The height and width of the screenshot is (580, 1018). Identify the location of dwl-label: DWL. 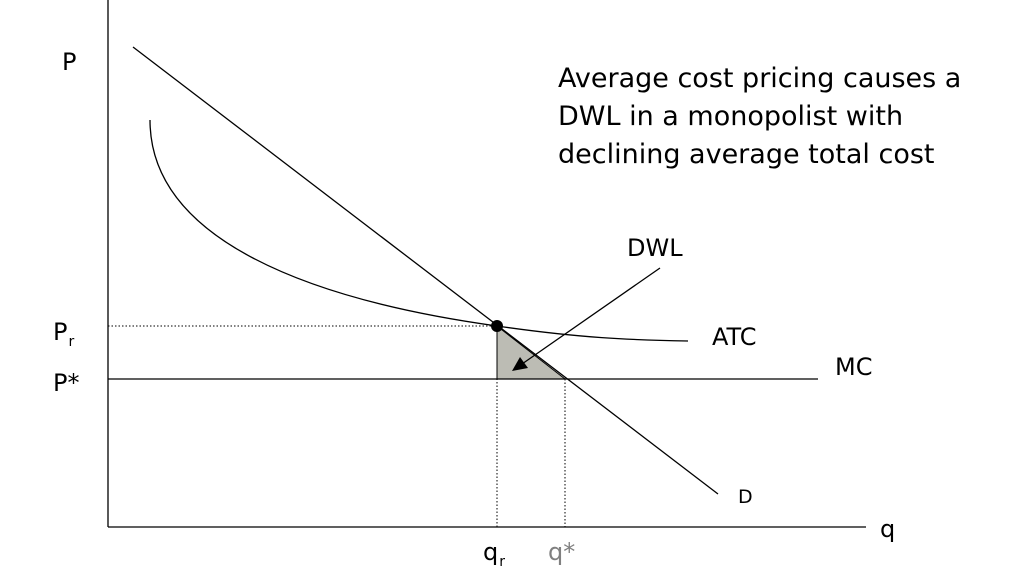
(655, 248).